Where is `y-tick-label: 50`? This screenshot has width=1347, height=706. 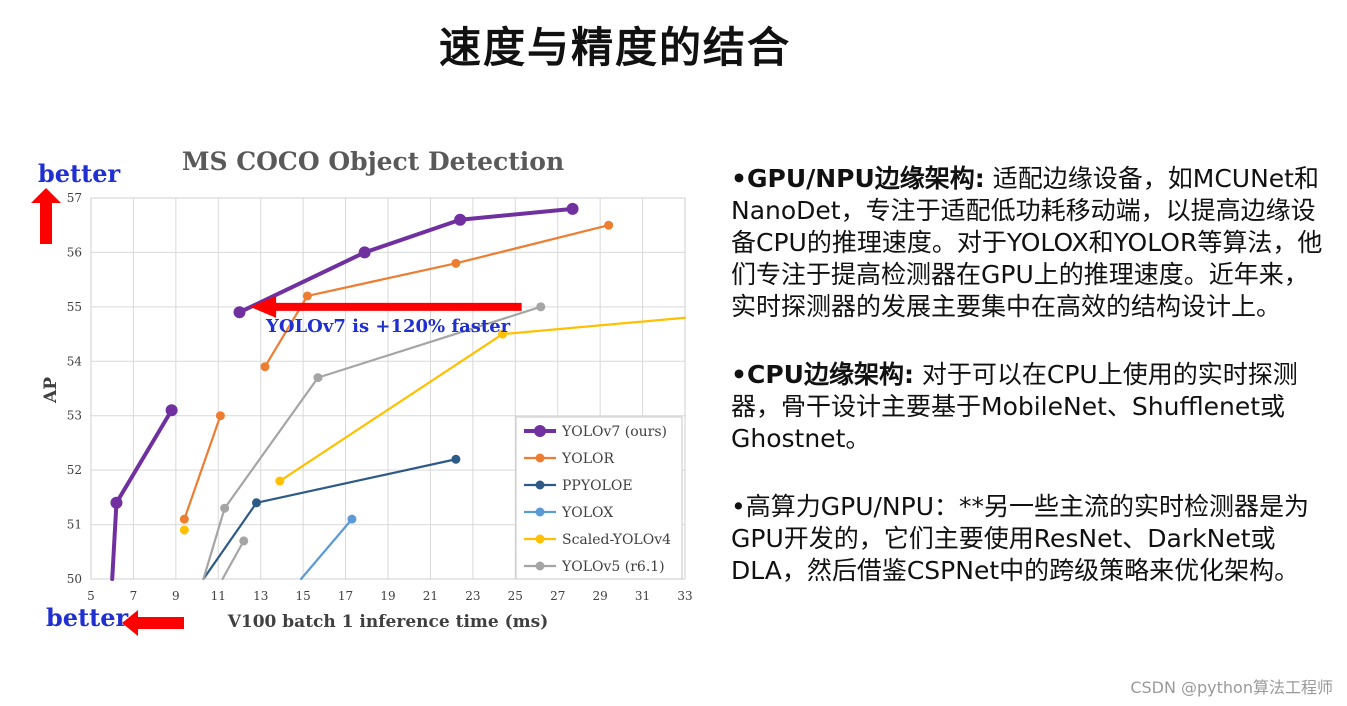 y-tick-label: 50 is located at coordinates (74, 579).